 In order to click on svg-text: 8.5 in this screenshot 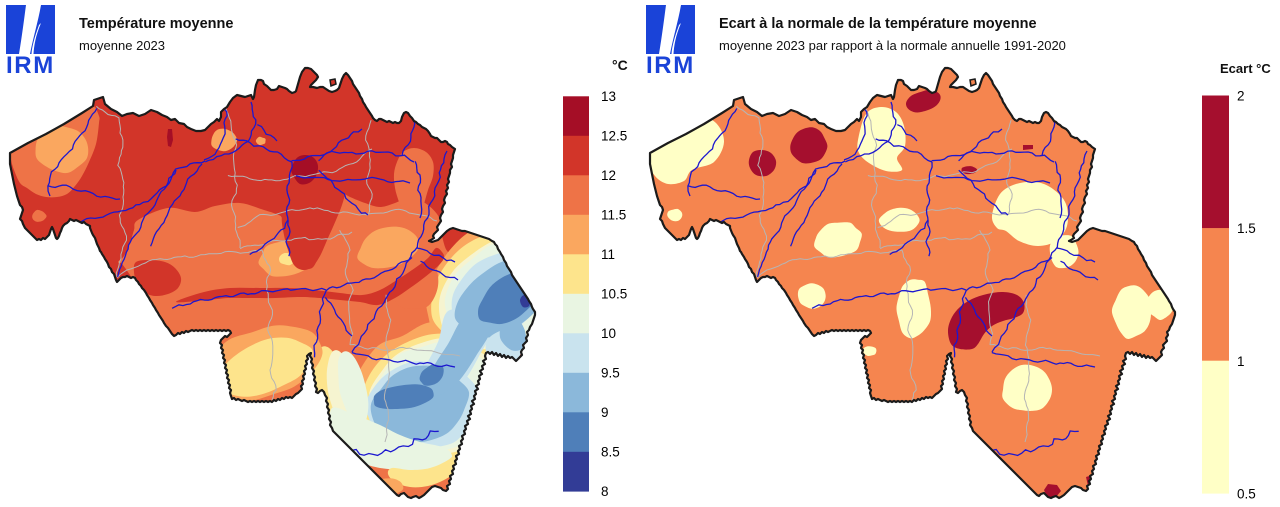, I will do `click(610, 452)`.